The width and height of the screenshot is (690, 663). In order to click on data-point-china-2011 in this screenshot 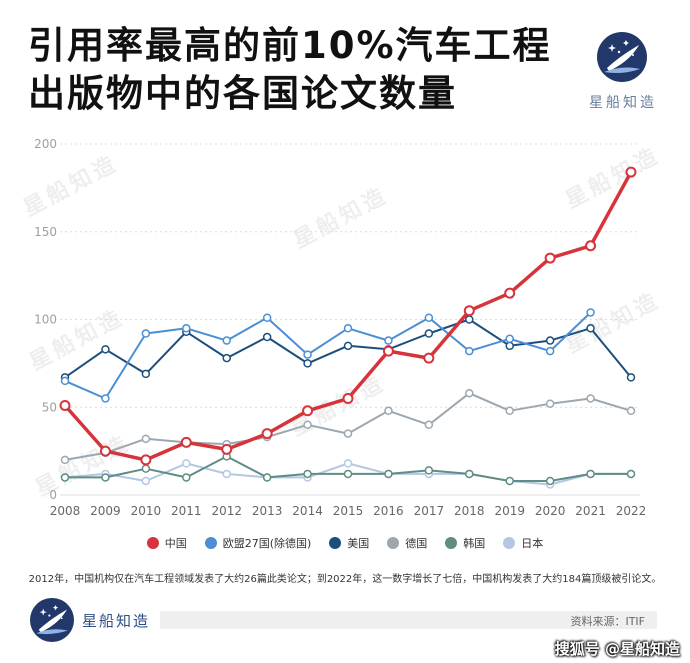, I will do `click(186, 442)`.